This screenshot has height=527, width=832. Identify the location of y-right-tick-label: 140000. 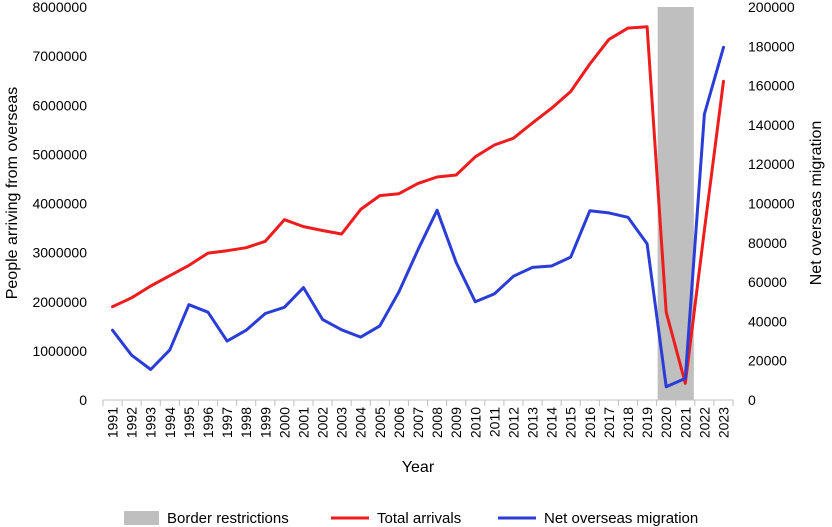
(771, 125).